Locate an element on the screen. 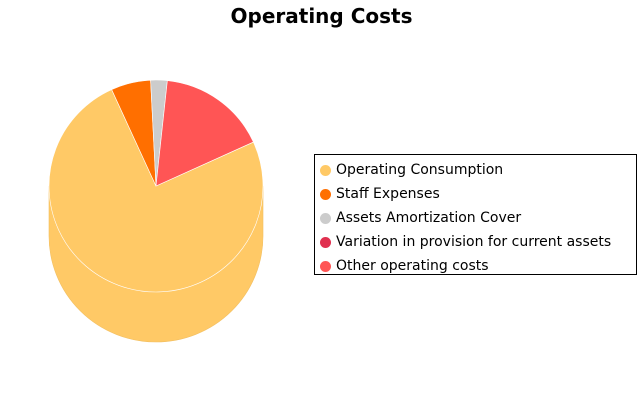 The height and width of the screenshot is (400, 643). legend-label: Assets Amortization Cover is located at coordinates (429, 218).